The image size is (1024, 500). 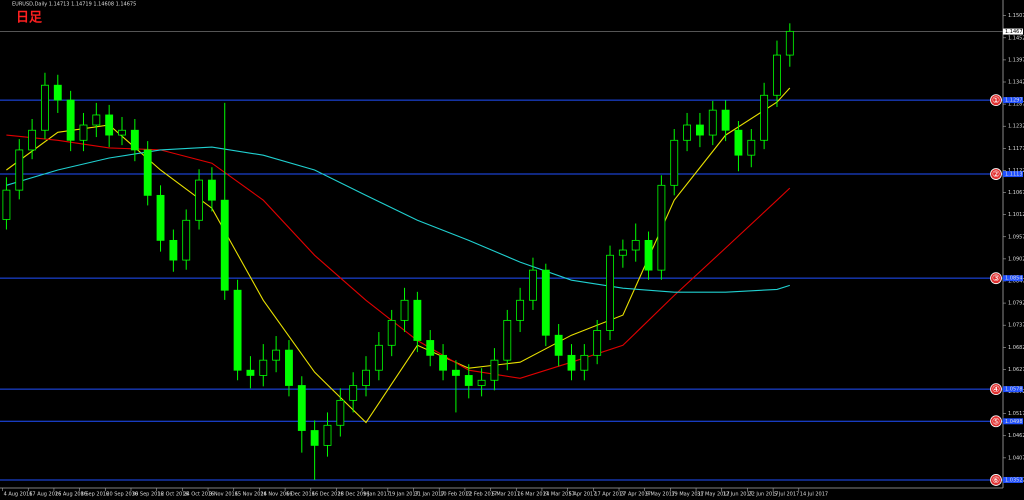 What do you see at coordinates (1016, 193) in the screenshot?
I see `y-tick-label: 1.1067` at bounding box center [1016, 193].